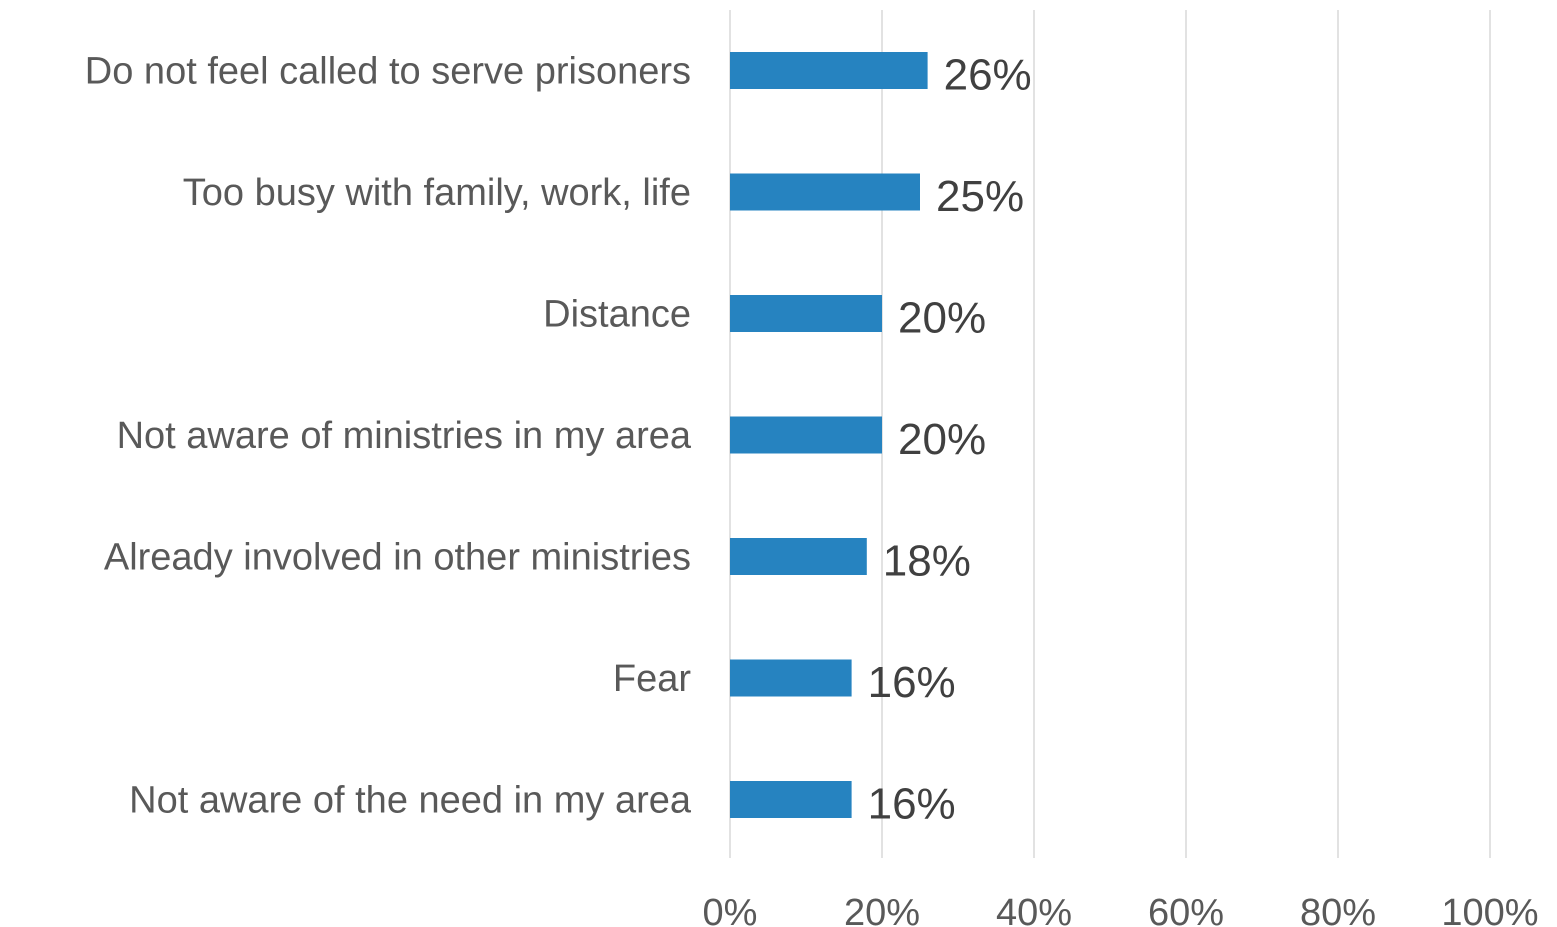  What do you see at coordinates (652, 679) in the screenshot?
I see `category-label: Fear` at bounding box center [652, 679].